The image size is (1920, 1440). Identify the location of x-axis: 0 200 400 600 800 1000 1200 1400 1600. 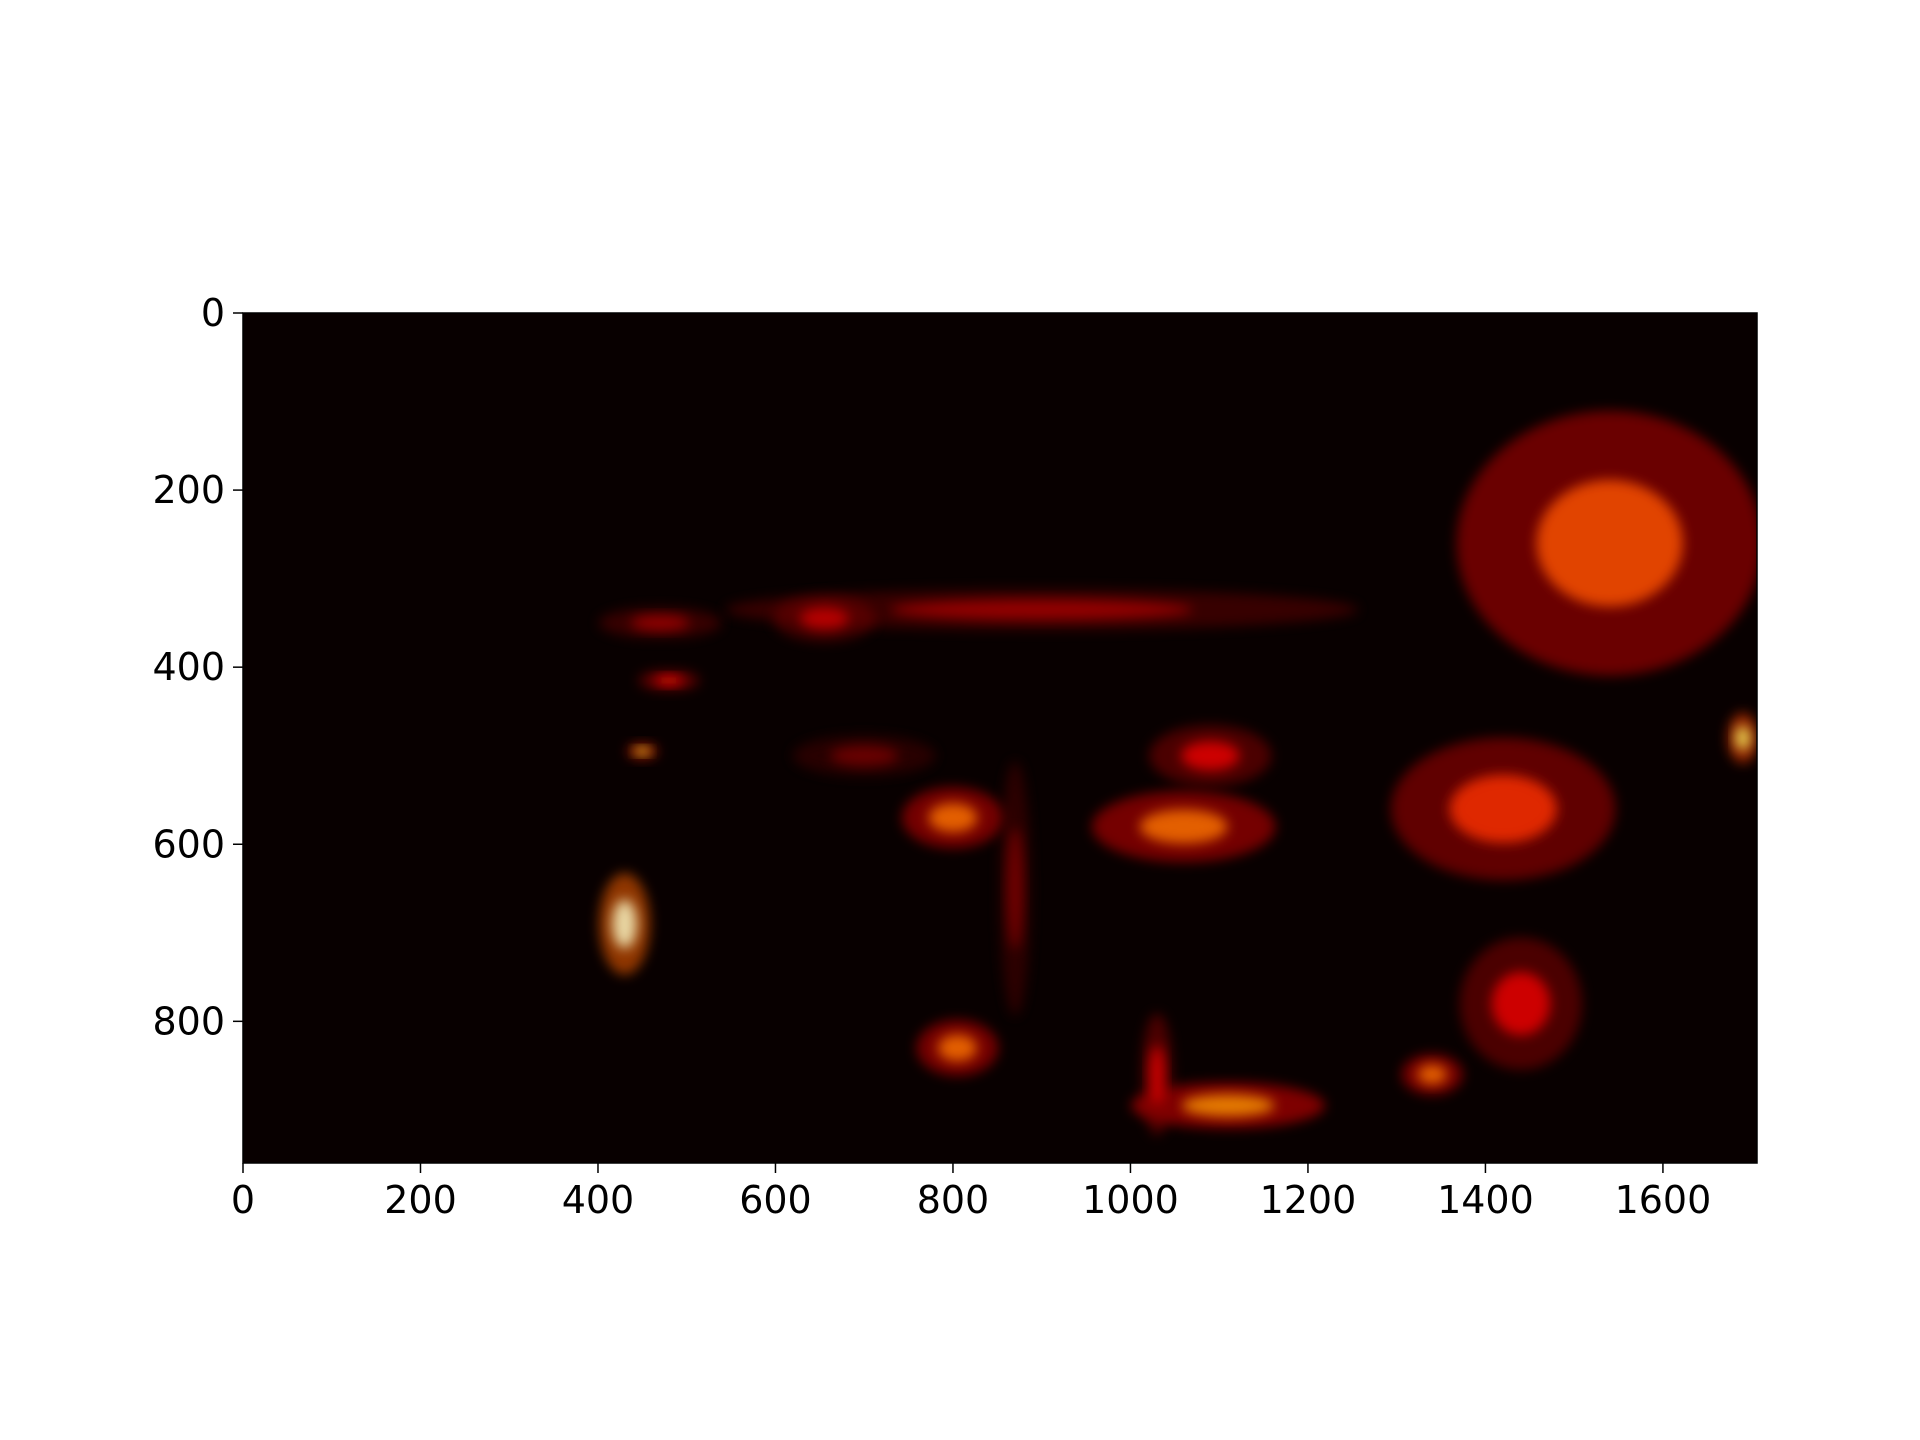
(971, 1192).